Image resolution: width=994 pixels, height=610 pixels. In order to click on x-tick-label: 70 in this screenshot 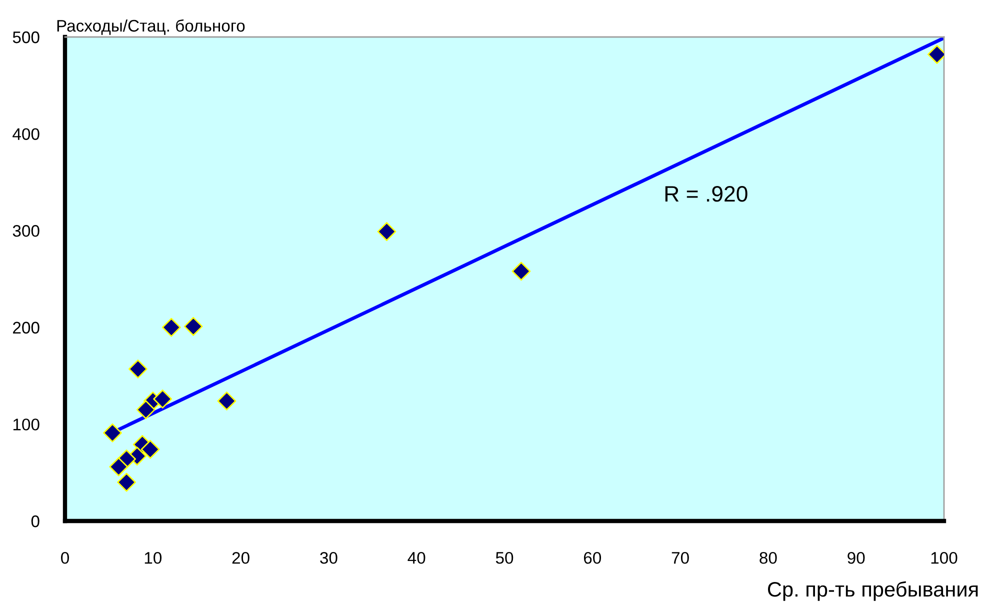, I will do `click(680, 558)`.